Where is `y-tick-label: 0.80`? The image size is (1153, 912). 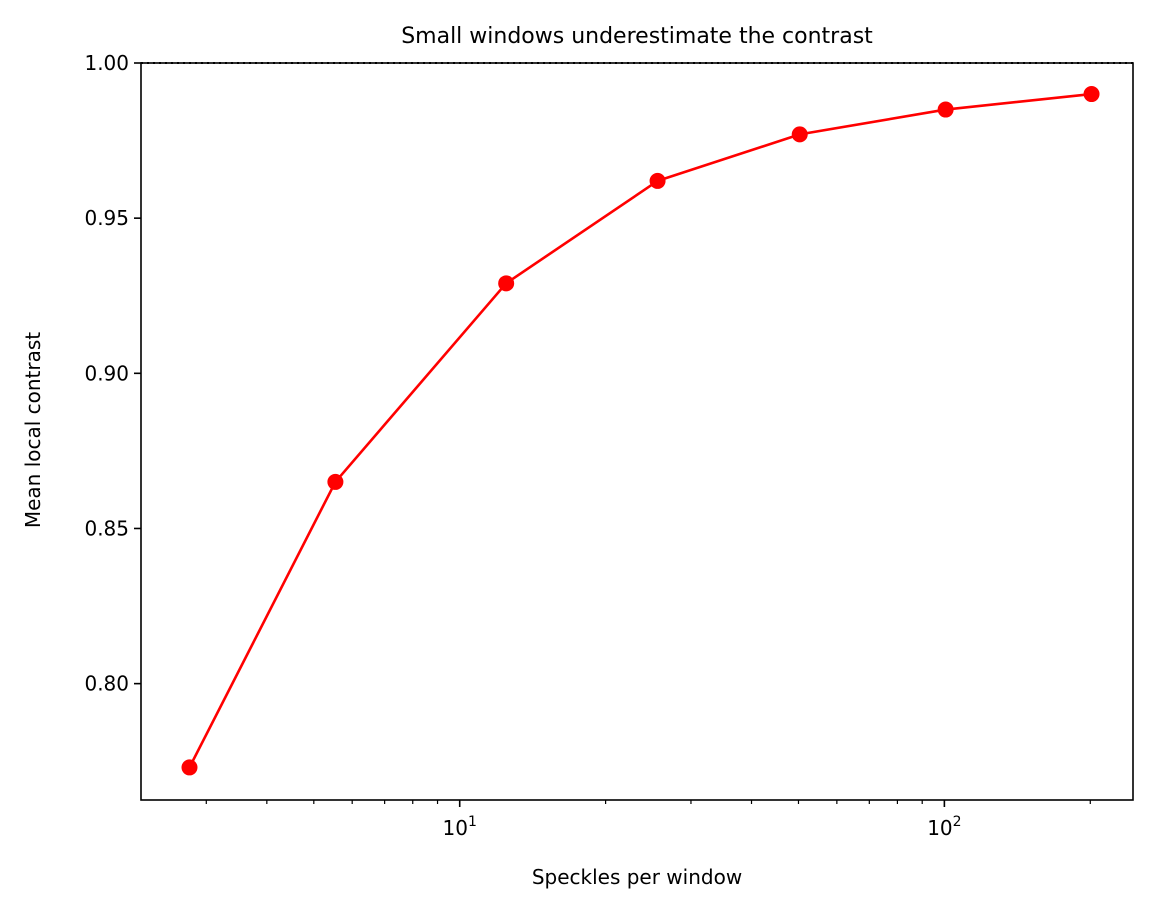 y-tick-label: 0.80 is located at coordinates (106, 684).